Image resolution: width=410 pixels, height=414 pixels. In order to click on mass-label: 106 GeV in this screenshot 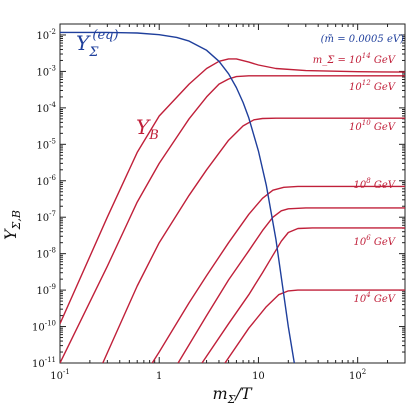, I will do `click(374, 241)`.